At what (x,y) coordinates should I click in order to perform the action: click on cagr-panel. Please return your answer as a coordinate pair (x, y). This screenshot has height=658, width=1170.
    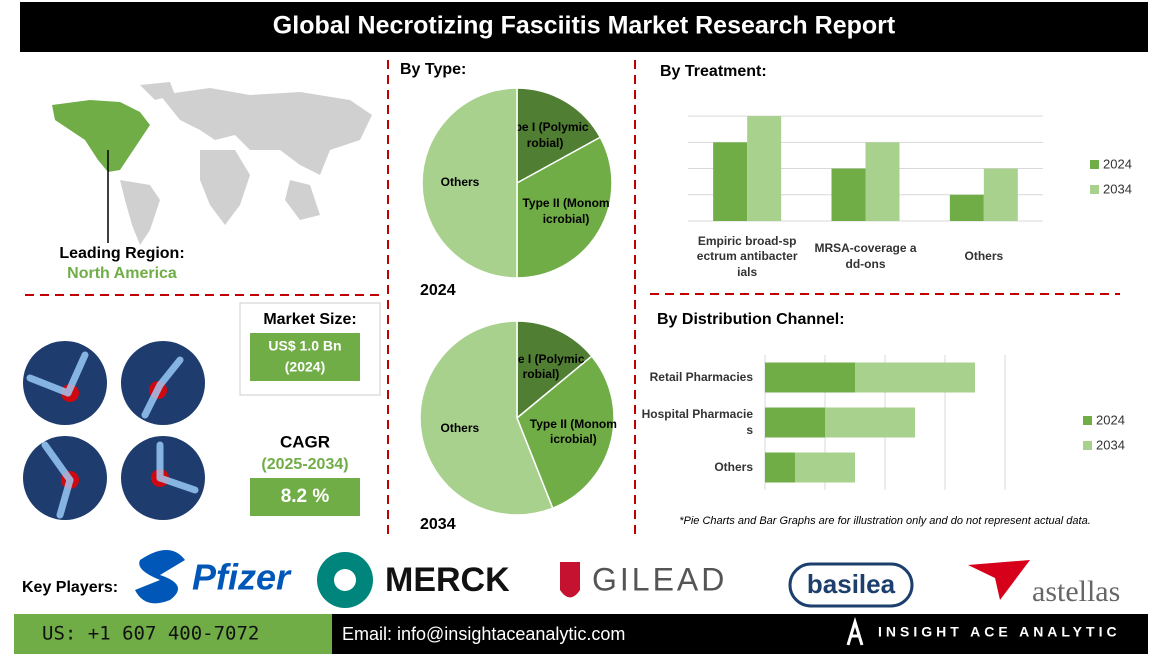
    Looking at the image, I should click on (305, 497).